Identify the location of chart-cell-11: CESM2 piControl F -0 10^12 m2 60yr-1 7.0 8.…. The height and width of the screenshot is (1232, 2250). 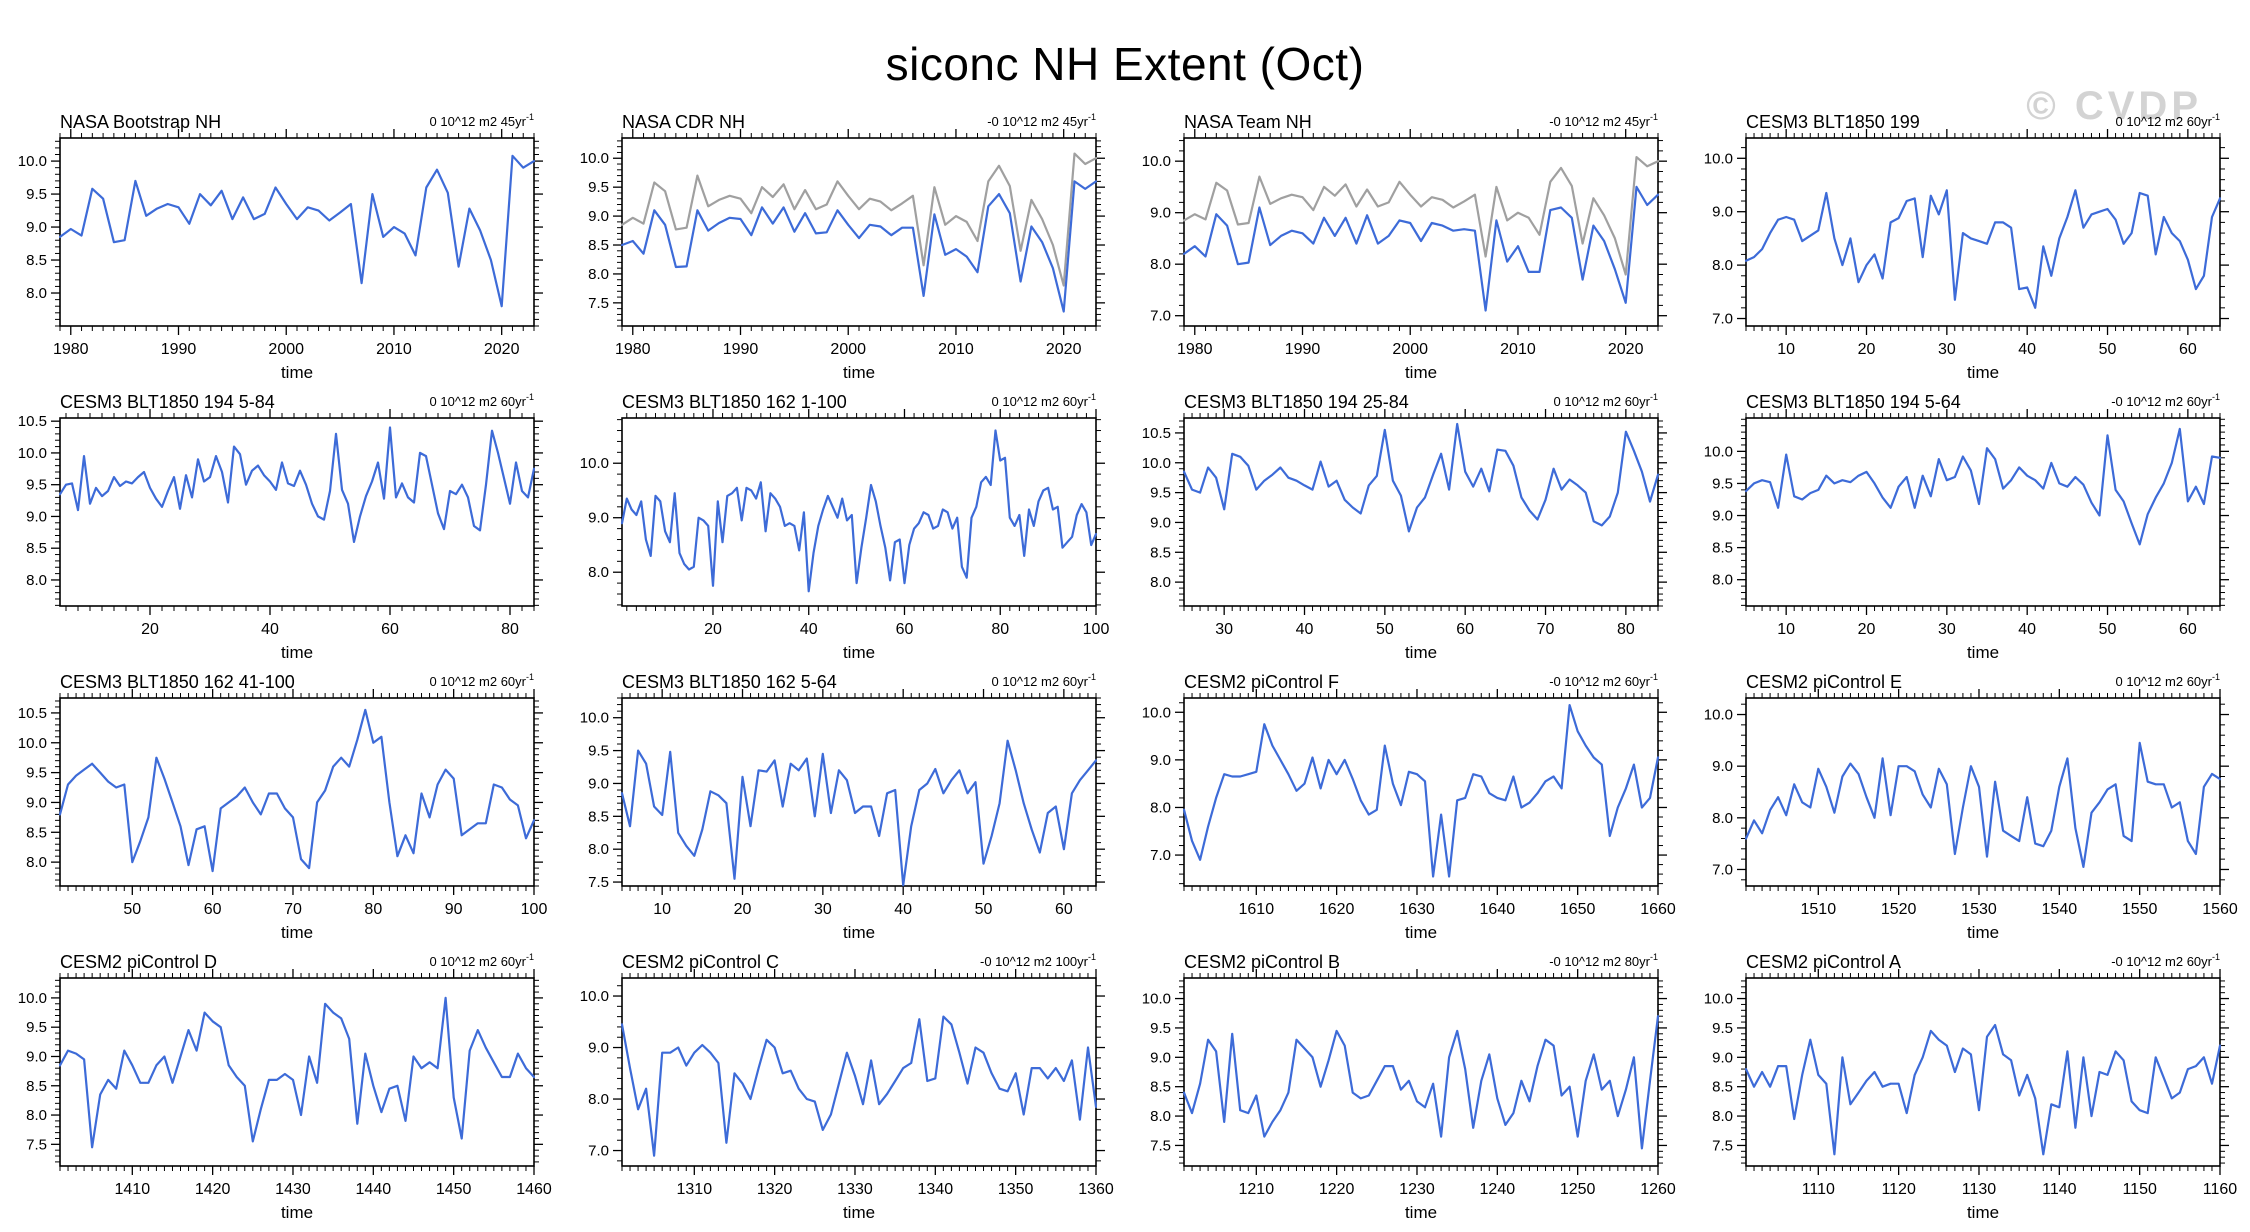
(1407, 804).